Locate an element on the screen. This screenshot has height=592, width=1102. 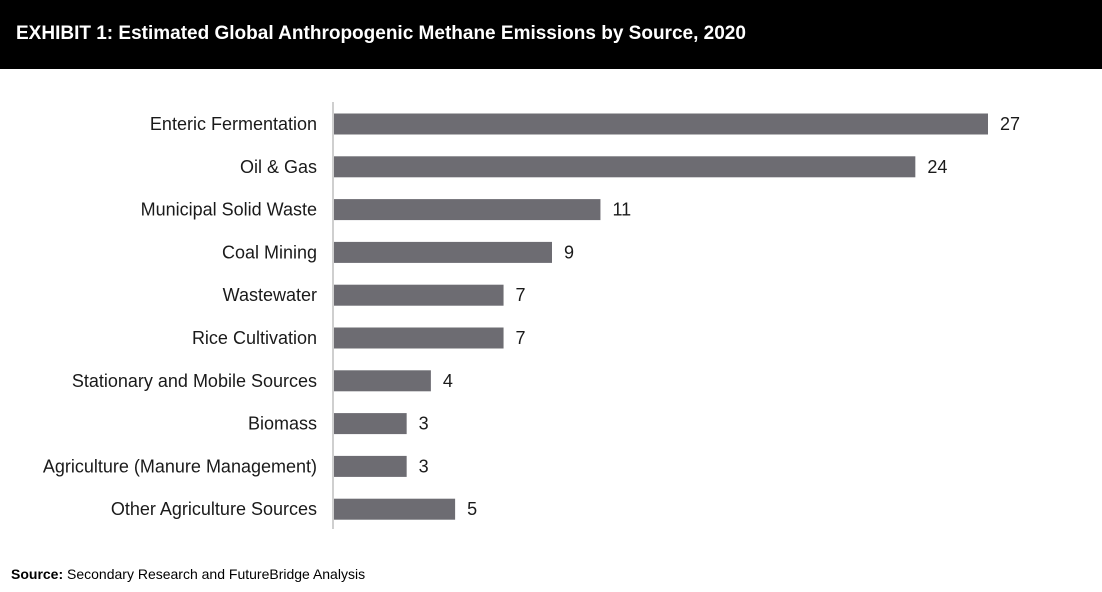
category-label: Enteric Fermentation is located at coordinates (233, 124).